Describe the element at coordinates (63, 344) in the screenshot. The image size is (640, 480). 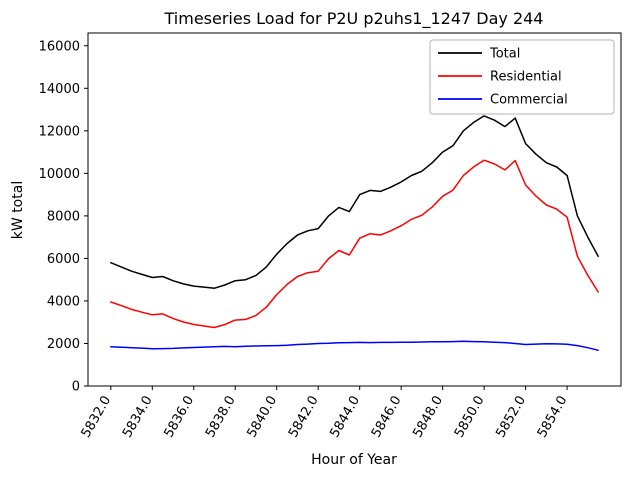
I see `y-tick-label: 2000` at that location.